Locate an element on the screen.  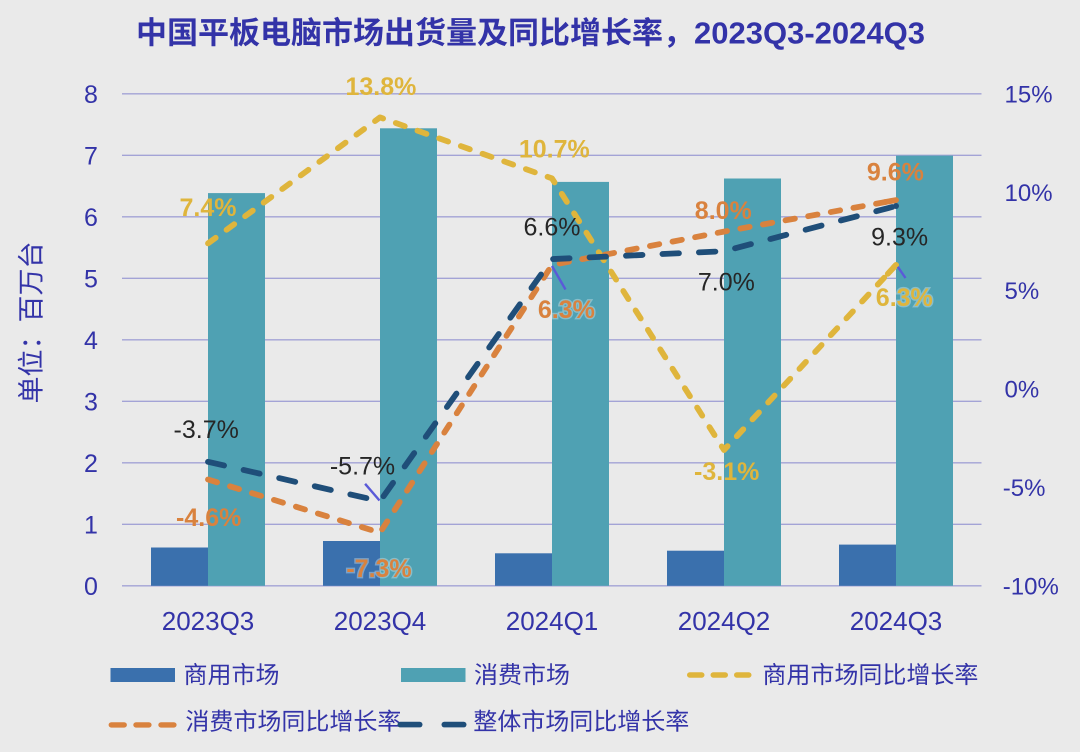
svg-text: 6 is located at coordinates (91, 218).